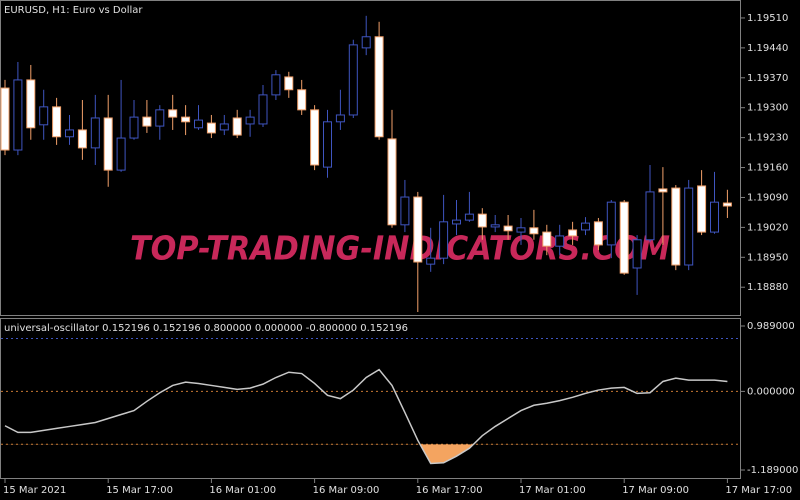 The width and height of the screenshot is (800, 500). Describe the element at coordinates (73, 10) in the screenshot. I see `chart-title: EURUSD, H1: Euro vs Dollar` at that location.